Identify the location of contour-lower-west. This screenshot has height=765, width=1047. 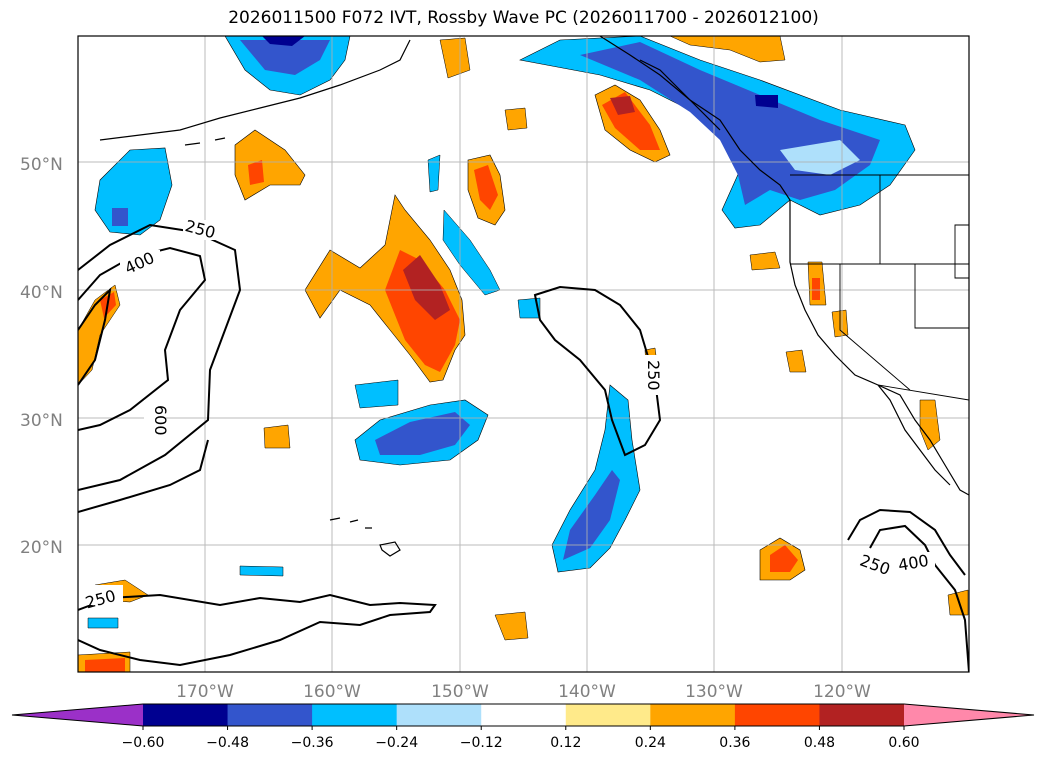
(143, 476).